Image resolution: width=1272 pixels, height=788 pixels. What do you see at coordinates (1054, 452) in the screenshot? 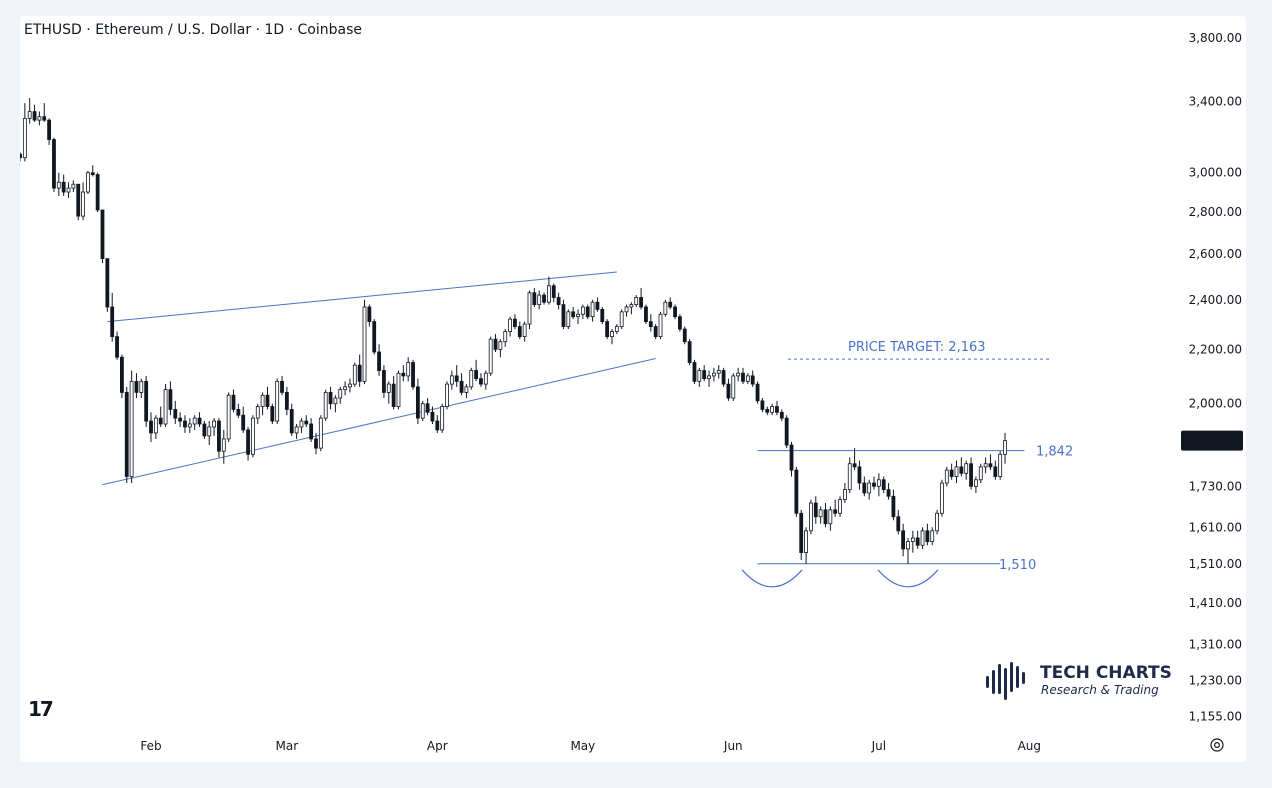
I see `neckline-label: 1,842` at bounding box center [1054, 452].